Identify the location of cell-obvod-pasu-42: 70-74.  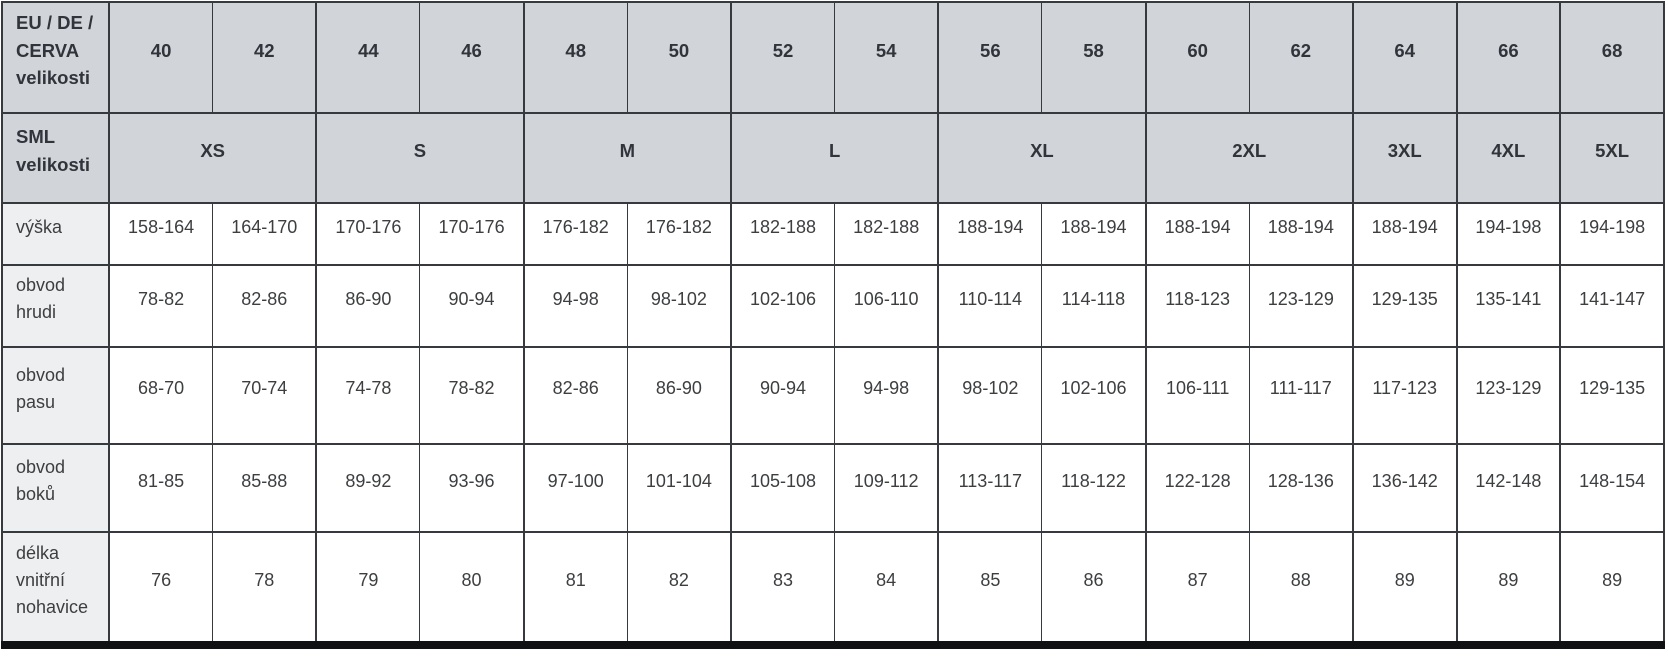
(264, 395).